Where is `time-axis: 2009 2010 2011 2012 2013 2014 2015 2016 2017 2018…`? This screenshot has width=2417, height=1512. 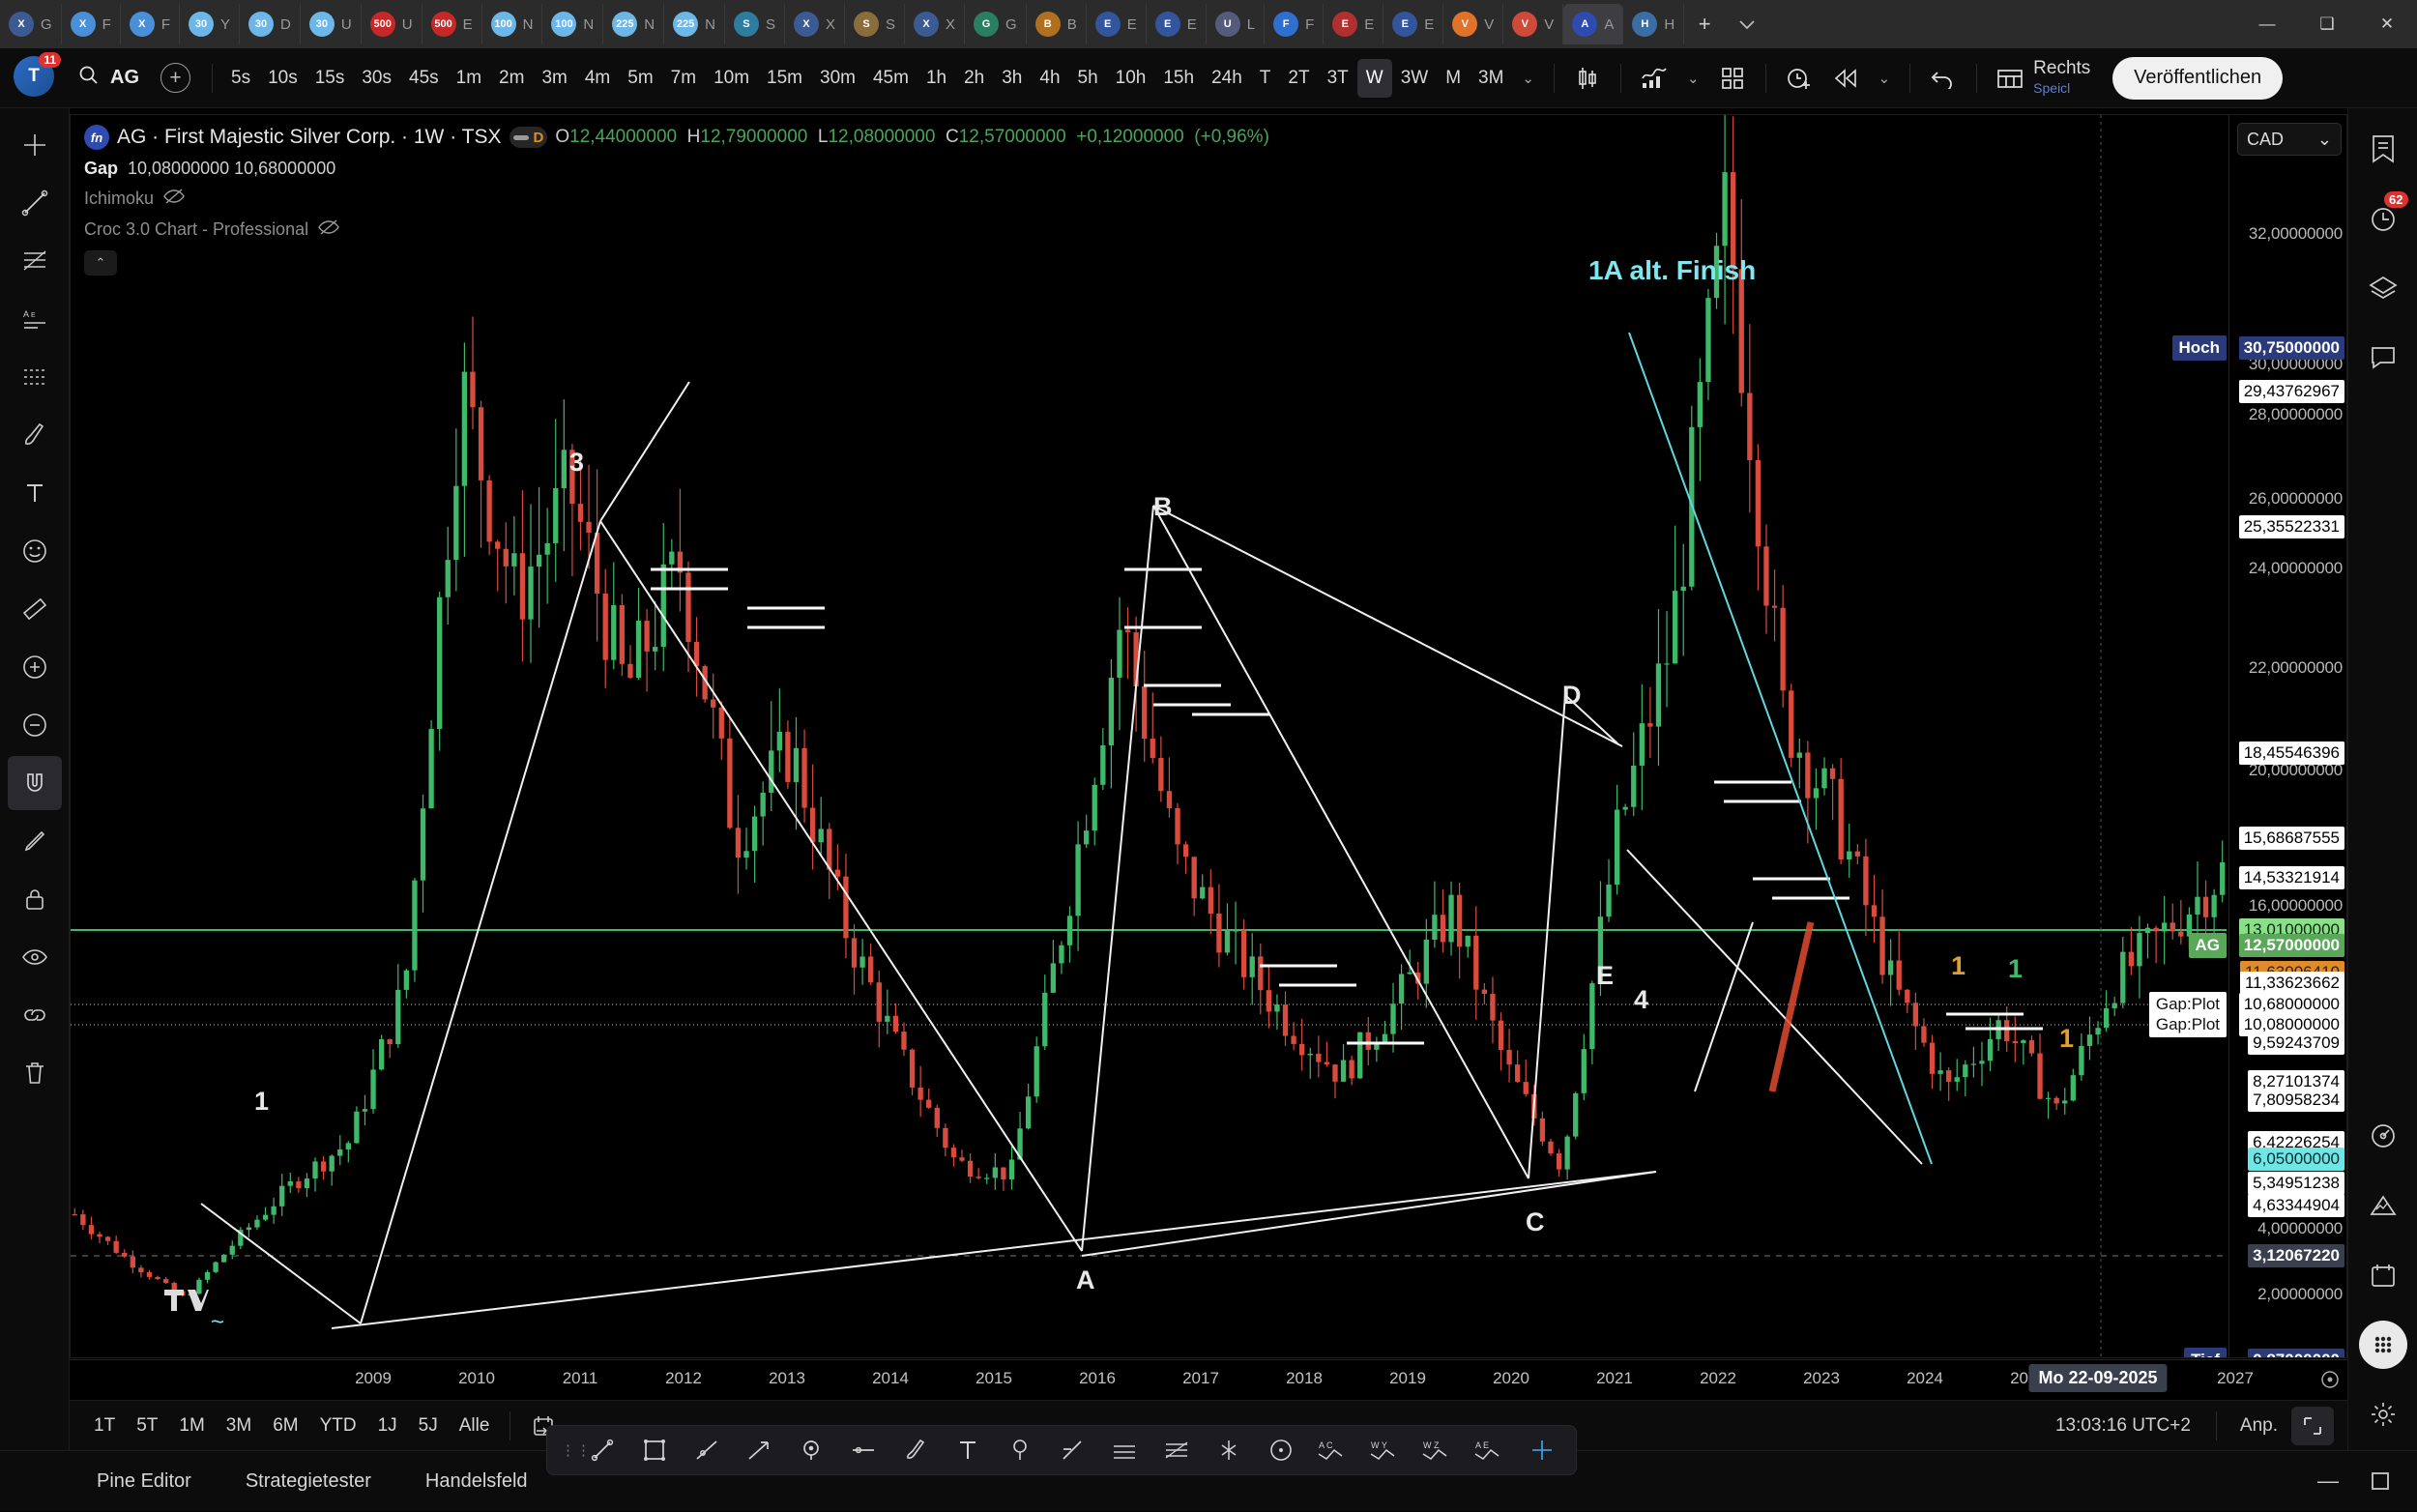
time-axis: 2009 2010 2011 2012 2013 2014 2015 2016 2017 2018… is located at coordinates (1208, 1380).